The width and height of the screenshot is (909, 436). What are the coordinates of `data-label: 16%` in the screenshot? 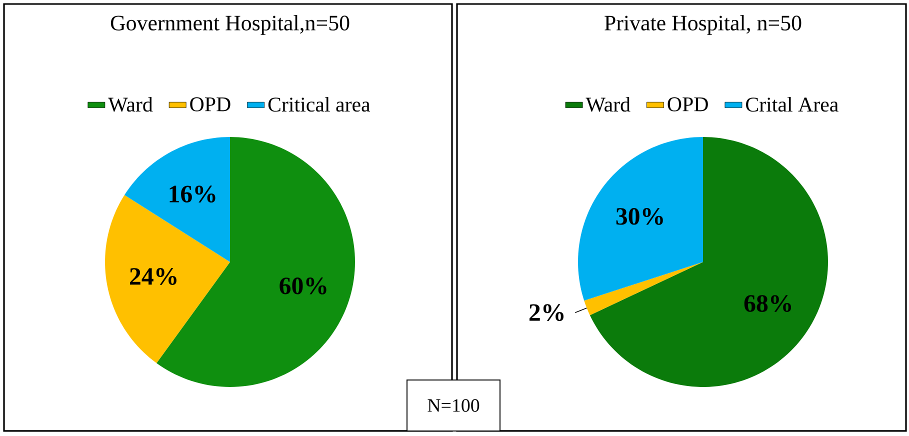 It's located at (193, 194).